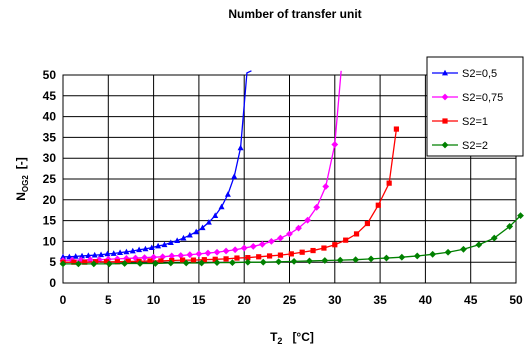  I want to click on series-line, so click(292, 240).